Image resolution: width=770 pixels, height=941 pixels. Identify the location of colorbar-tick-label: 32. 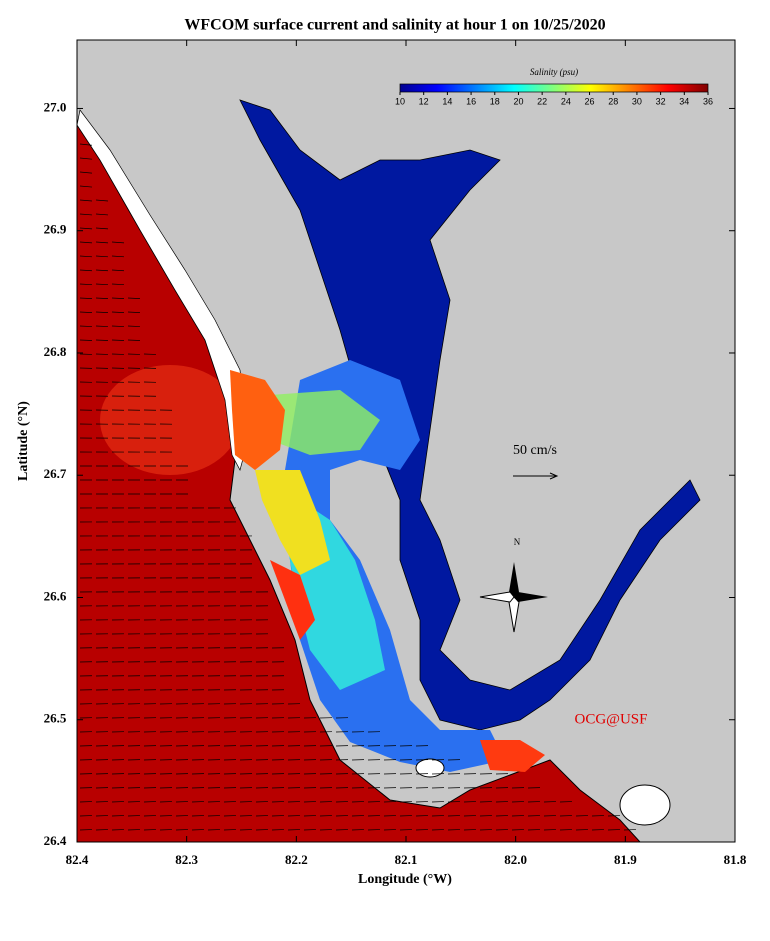
(661, 101).